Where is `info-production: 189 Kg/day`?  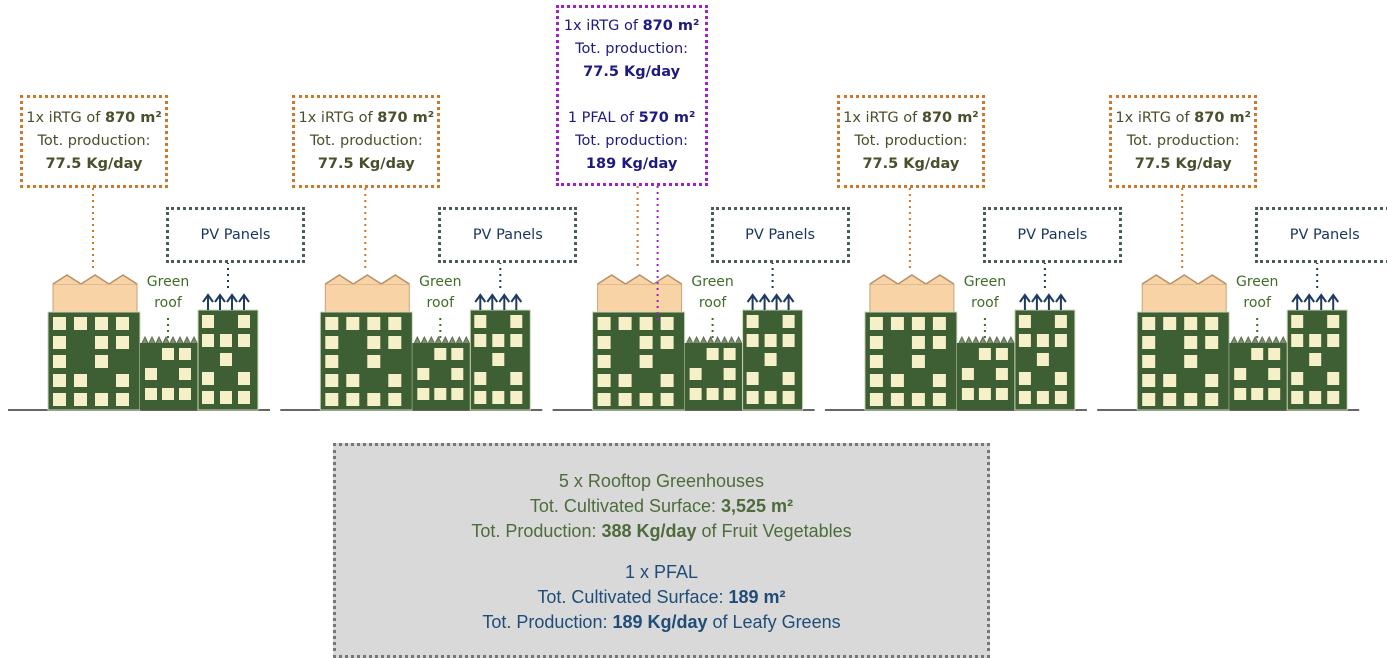 info-production: 189 Kg/day is located at coordinates (631, 164).